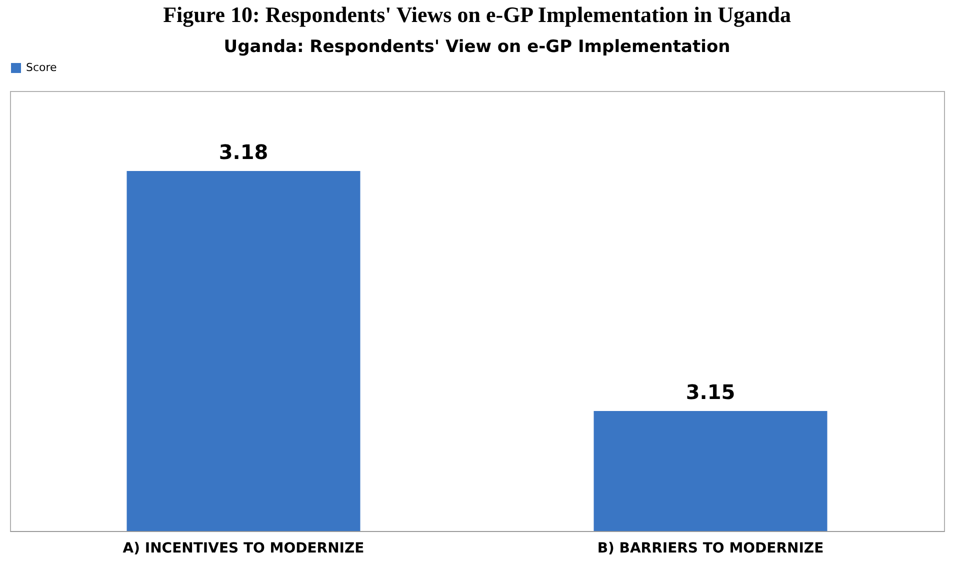 This screenshot has width=954, height=563. What do you see at coordinates (243, 152) in the screenshot?
I see `data-label: 3.18` at bounding box center [243, 152].